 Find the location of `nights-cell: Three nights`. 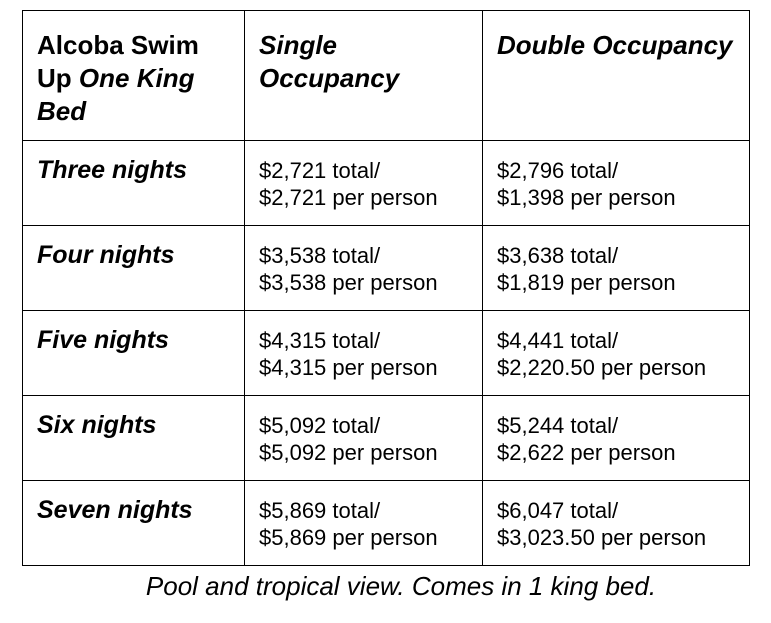

nights-cell: Three nights is located at coordinates (133, 183).